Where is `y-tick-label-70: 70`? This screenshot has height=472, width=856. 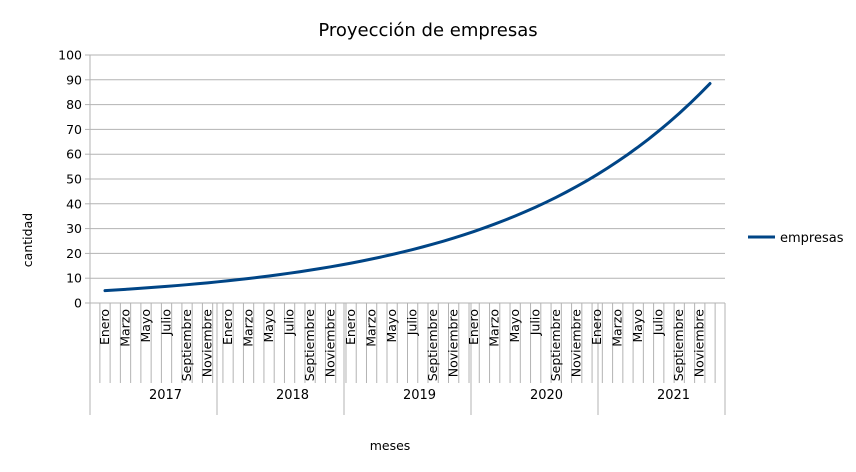
y-tick-label-70: 70 is located at coordinates (74, 129).